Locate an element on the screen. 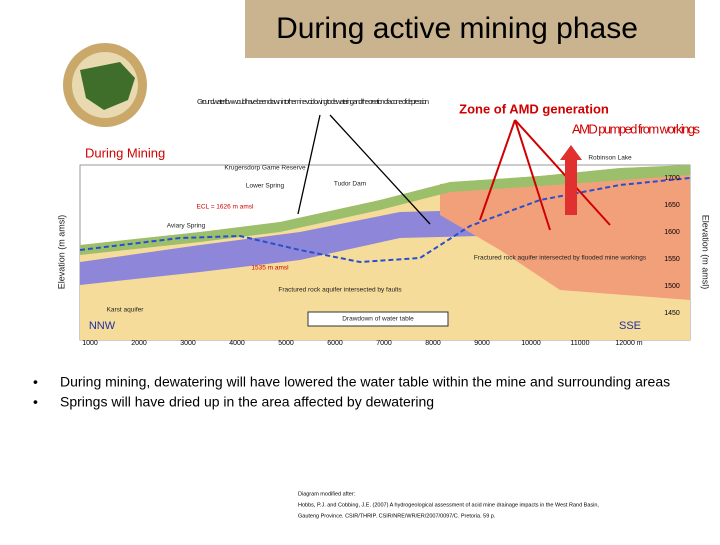  x-tick-label: 11000 is located at coordinates (580, 343).